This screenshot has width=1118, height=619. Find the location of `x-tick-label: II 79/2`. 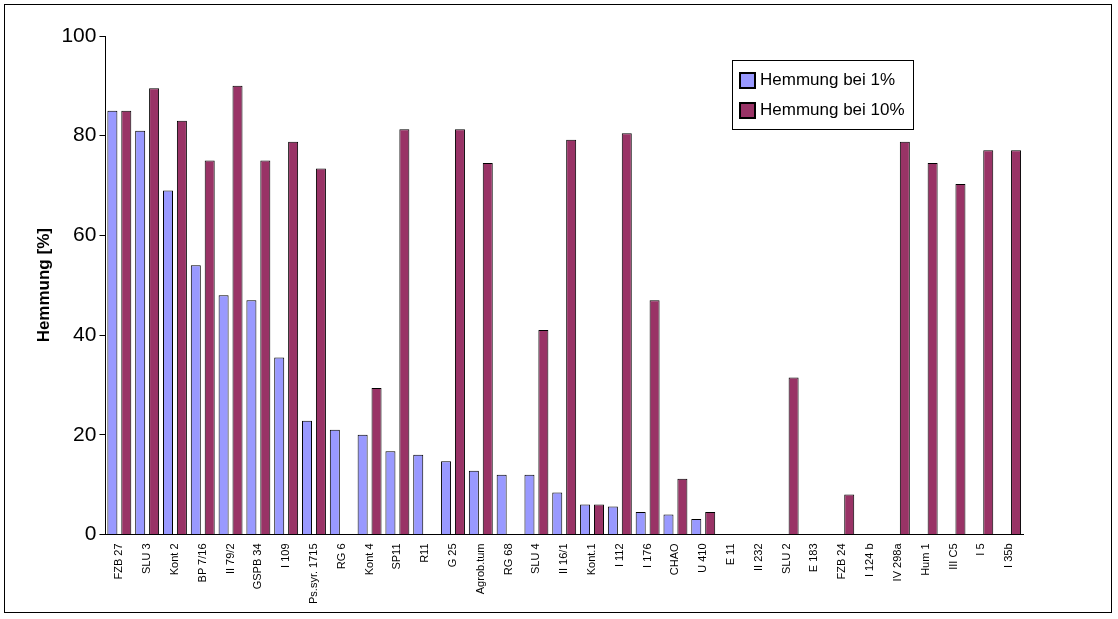

x-tick-label: II 79/2 is located at coordinates (229, 559).